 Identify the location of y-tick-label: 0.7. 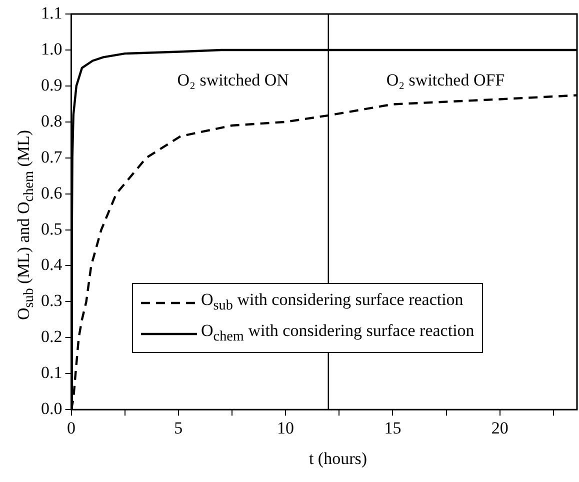
(52, 156).